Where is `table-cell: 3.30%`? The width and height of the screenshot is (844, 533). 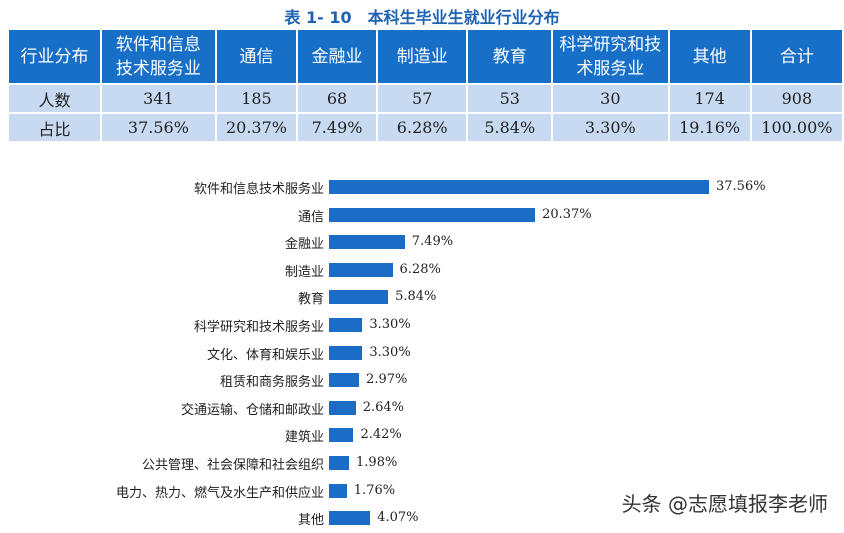 table-cell: 3.30% is located at coordinates (610, 127).